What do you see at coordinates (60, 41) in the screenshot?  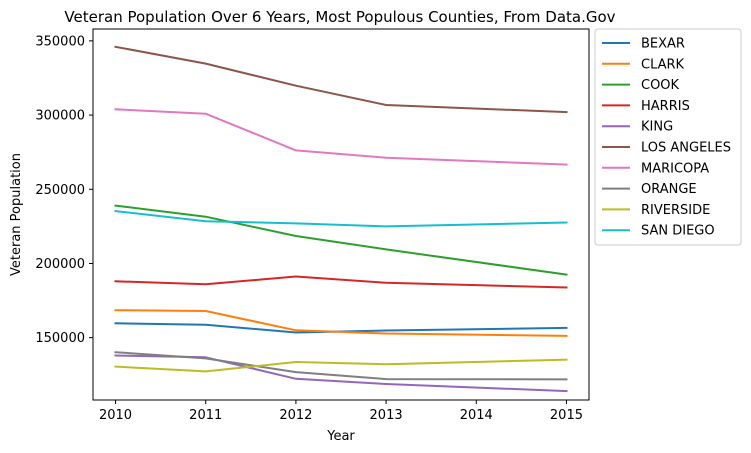 I see `y-tick-label: 350000` at bounding box center [60, 41].